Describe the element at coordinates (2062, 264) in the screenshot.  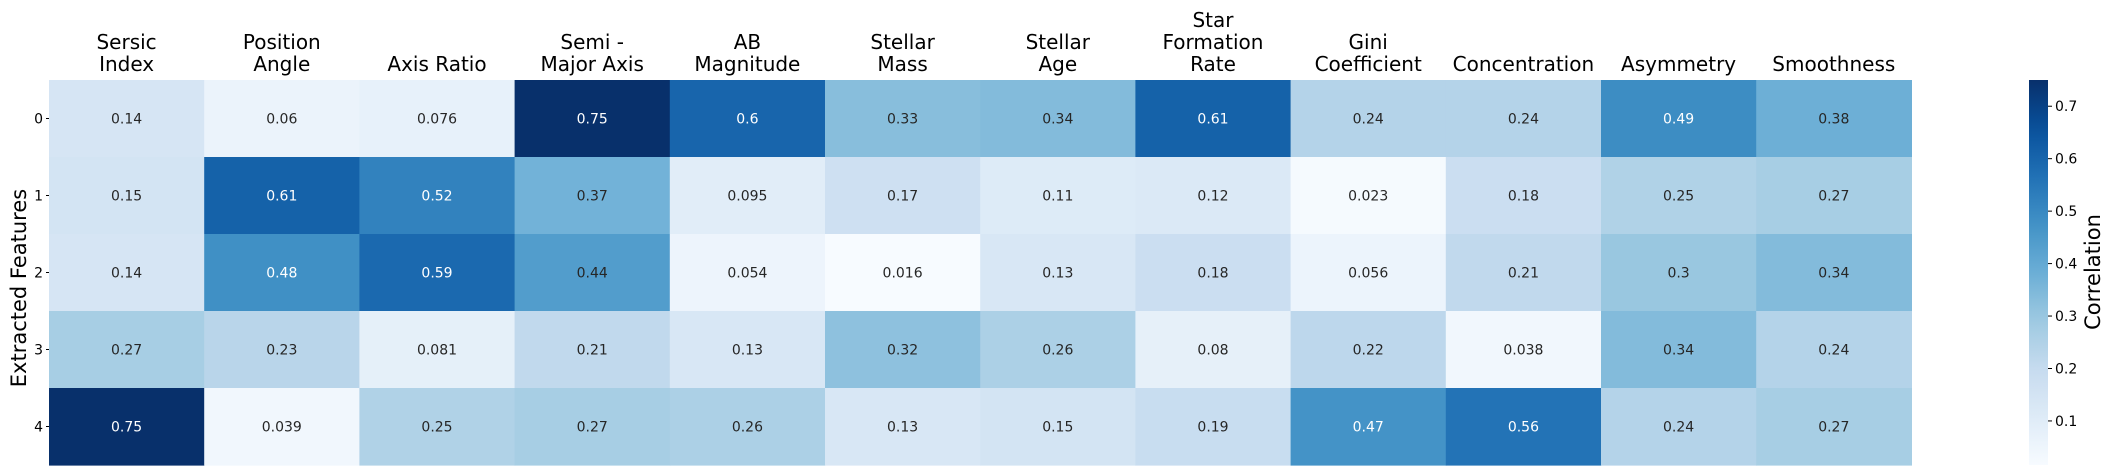
I see `colorbar-ticks: 0.1 0.2 0.3 0.4 0.5 0.6 0.7` at that location.